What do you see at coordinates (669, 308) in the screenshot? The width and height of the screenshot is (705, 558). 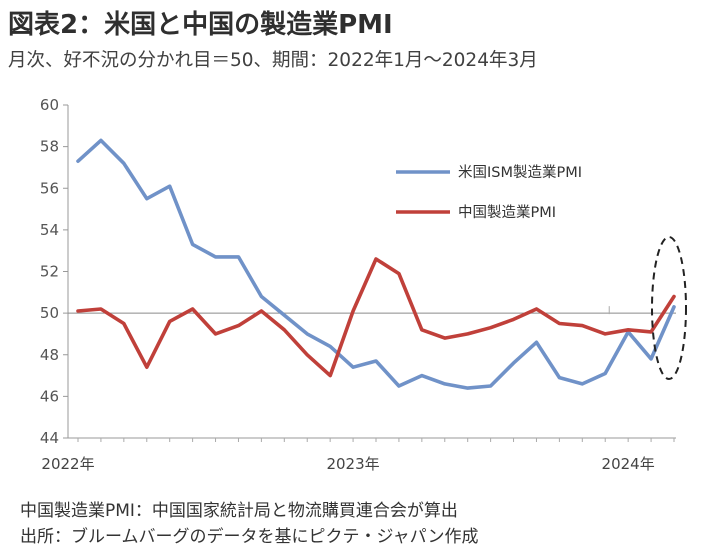 I see `highlight-ellipse` at bounding box center [669, 308].